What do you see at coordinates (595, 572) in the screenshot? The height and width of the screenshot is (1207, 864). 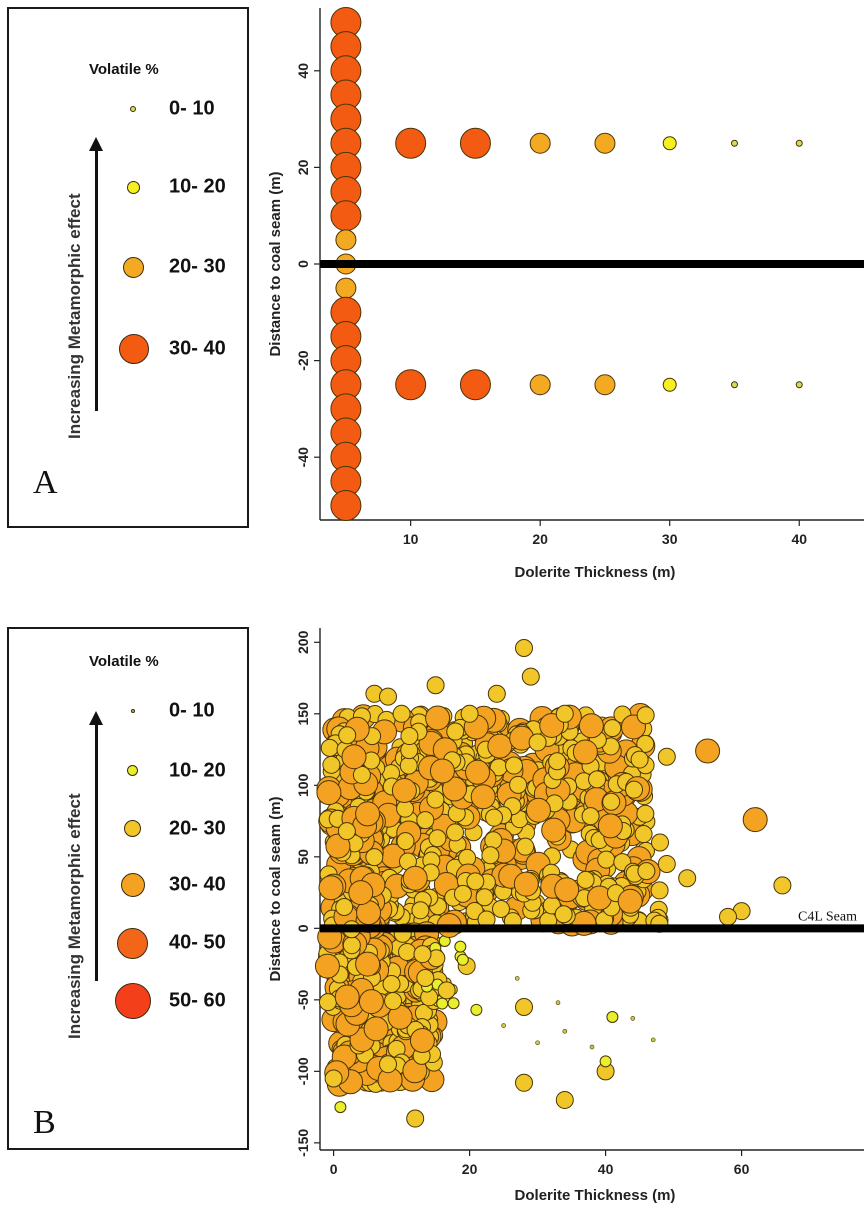 I see `x-axis-title: Dolerite Thickness (m)` at bounding box center [595, 572].